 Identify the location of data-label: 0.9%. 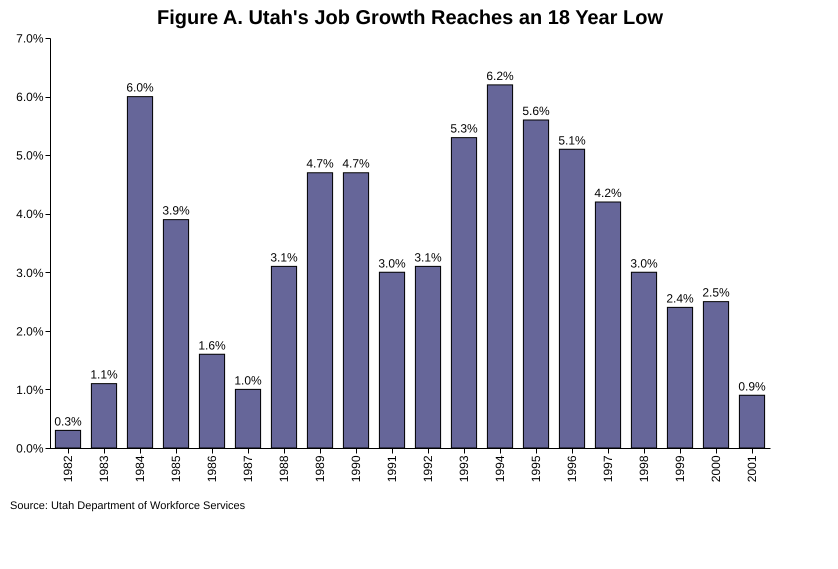
(752, 386).